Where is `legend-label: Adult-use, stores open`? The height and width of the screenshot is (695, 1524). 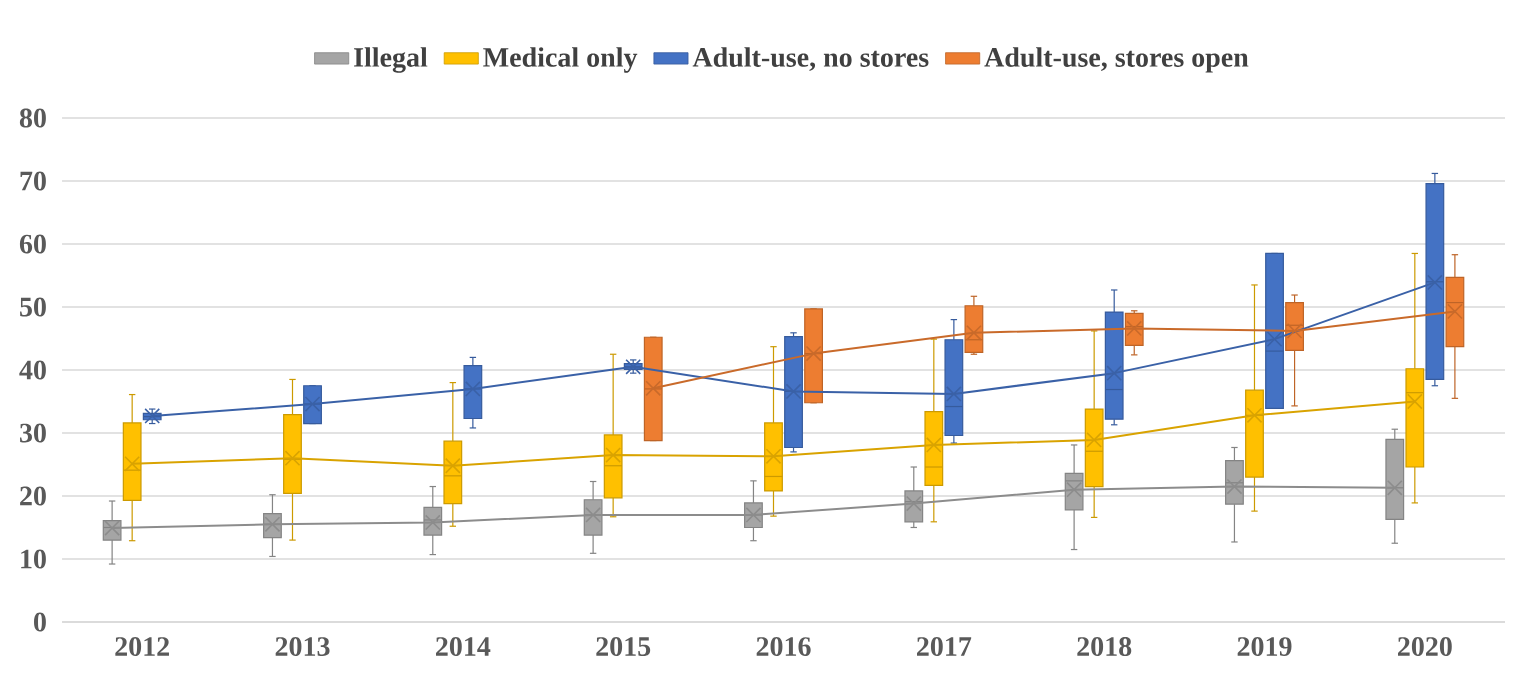
legend-label: Adult-use, stores open is located at coordinates (1116, 60).